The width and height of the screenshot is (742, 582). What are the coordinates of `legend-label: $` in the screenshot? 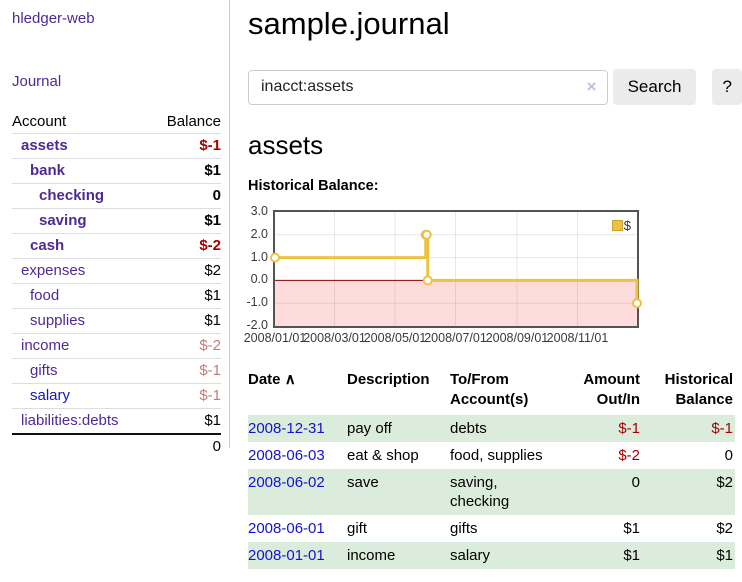 It's located at (627, 225).